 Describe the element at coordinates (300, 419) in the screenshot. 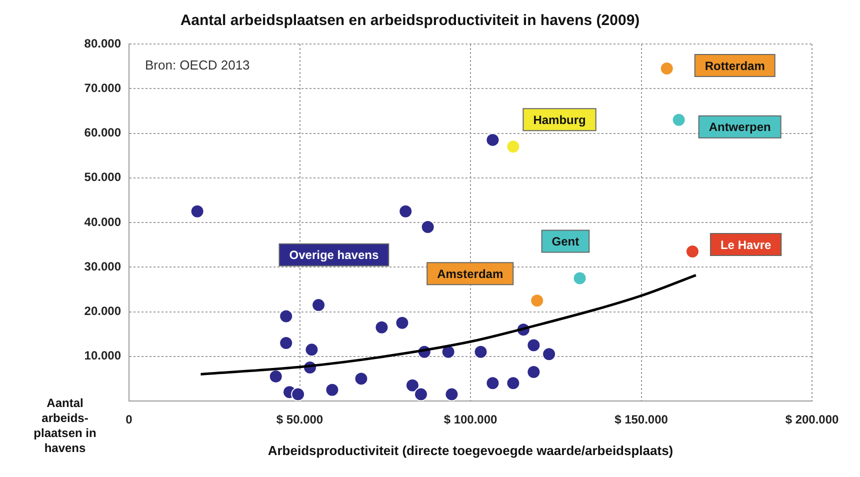

I see `x-tick-label: $ 50.000` at that location.